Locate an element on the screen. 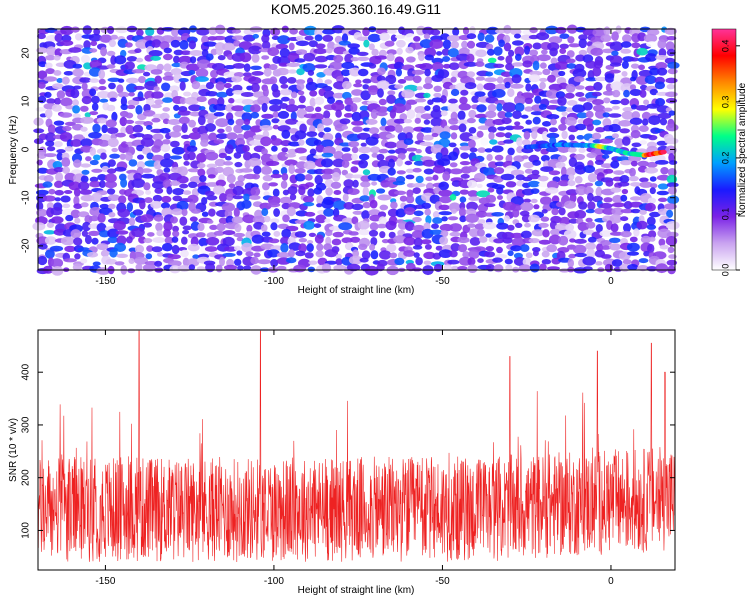  spectrogram-y-tick-label: 10 is located at coordinates (26, 101).